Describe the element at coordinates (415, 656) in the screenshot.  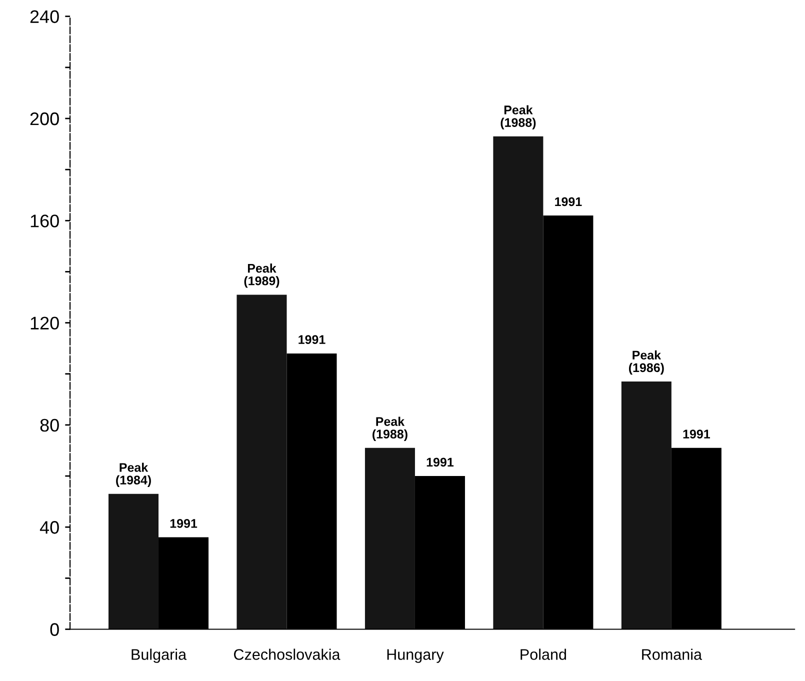
I see `x-tick-label: Hungary` at that location.